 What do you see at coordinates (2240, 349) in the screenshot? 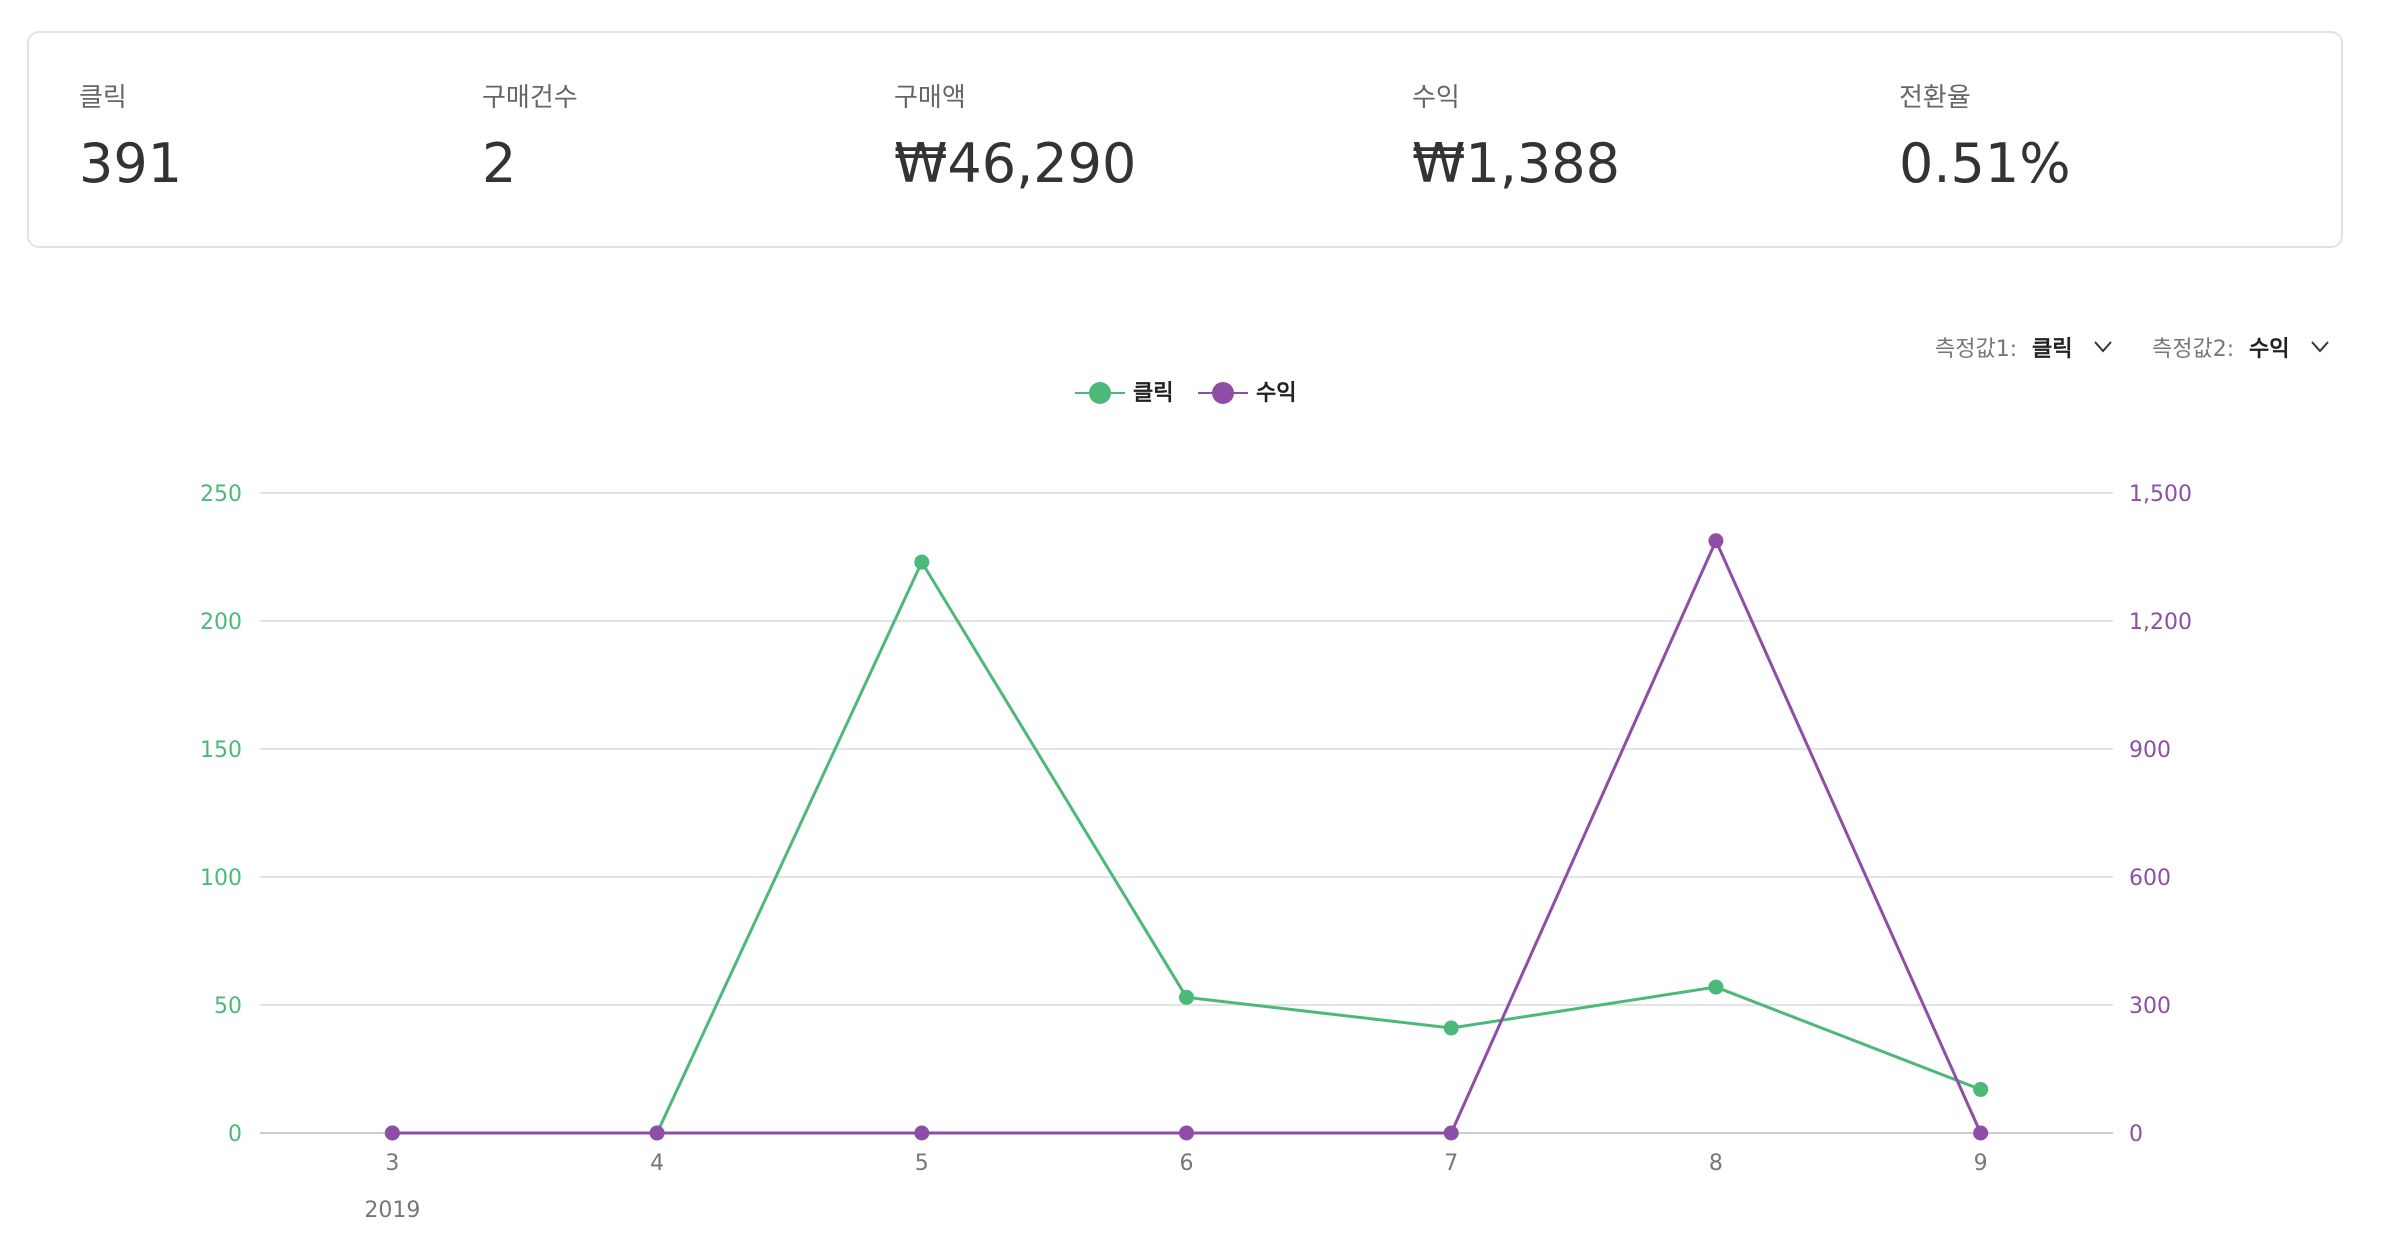
I see `metric-selector: 측정값2: 수익` at bounding box center [2240, 349].